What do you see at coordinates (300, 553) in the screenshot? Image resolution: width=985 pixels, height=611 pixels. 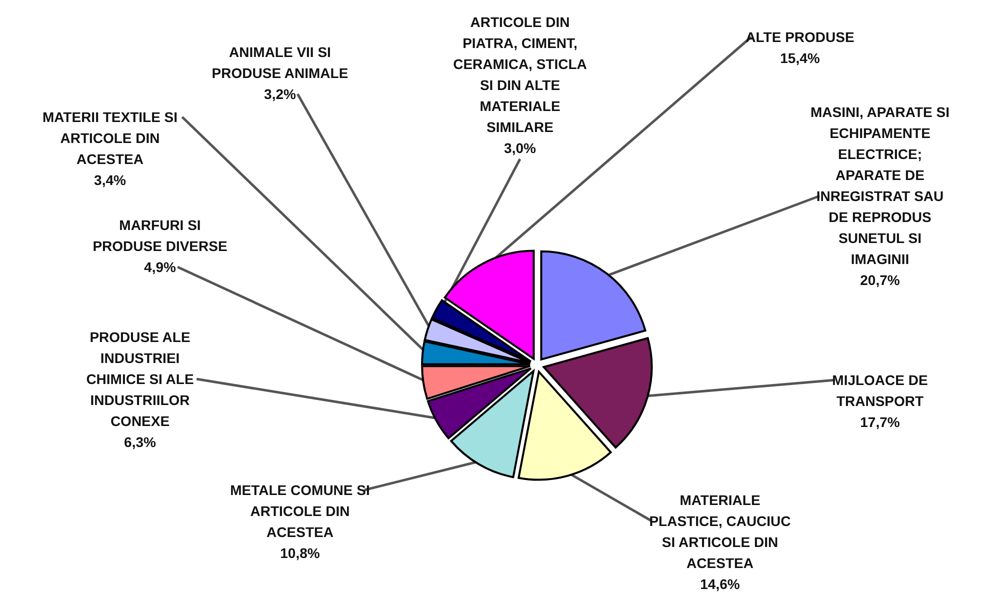 I see `data-label: 10,8%` at bounding box center [300, 553].